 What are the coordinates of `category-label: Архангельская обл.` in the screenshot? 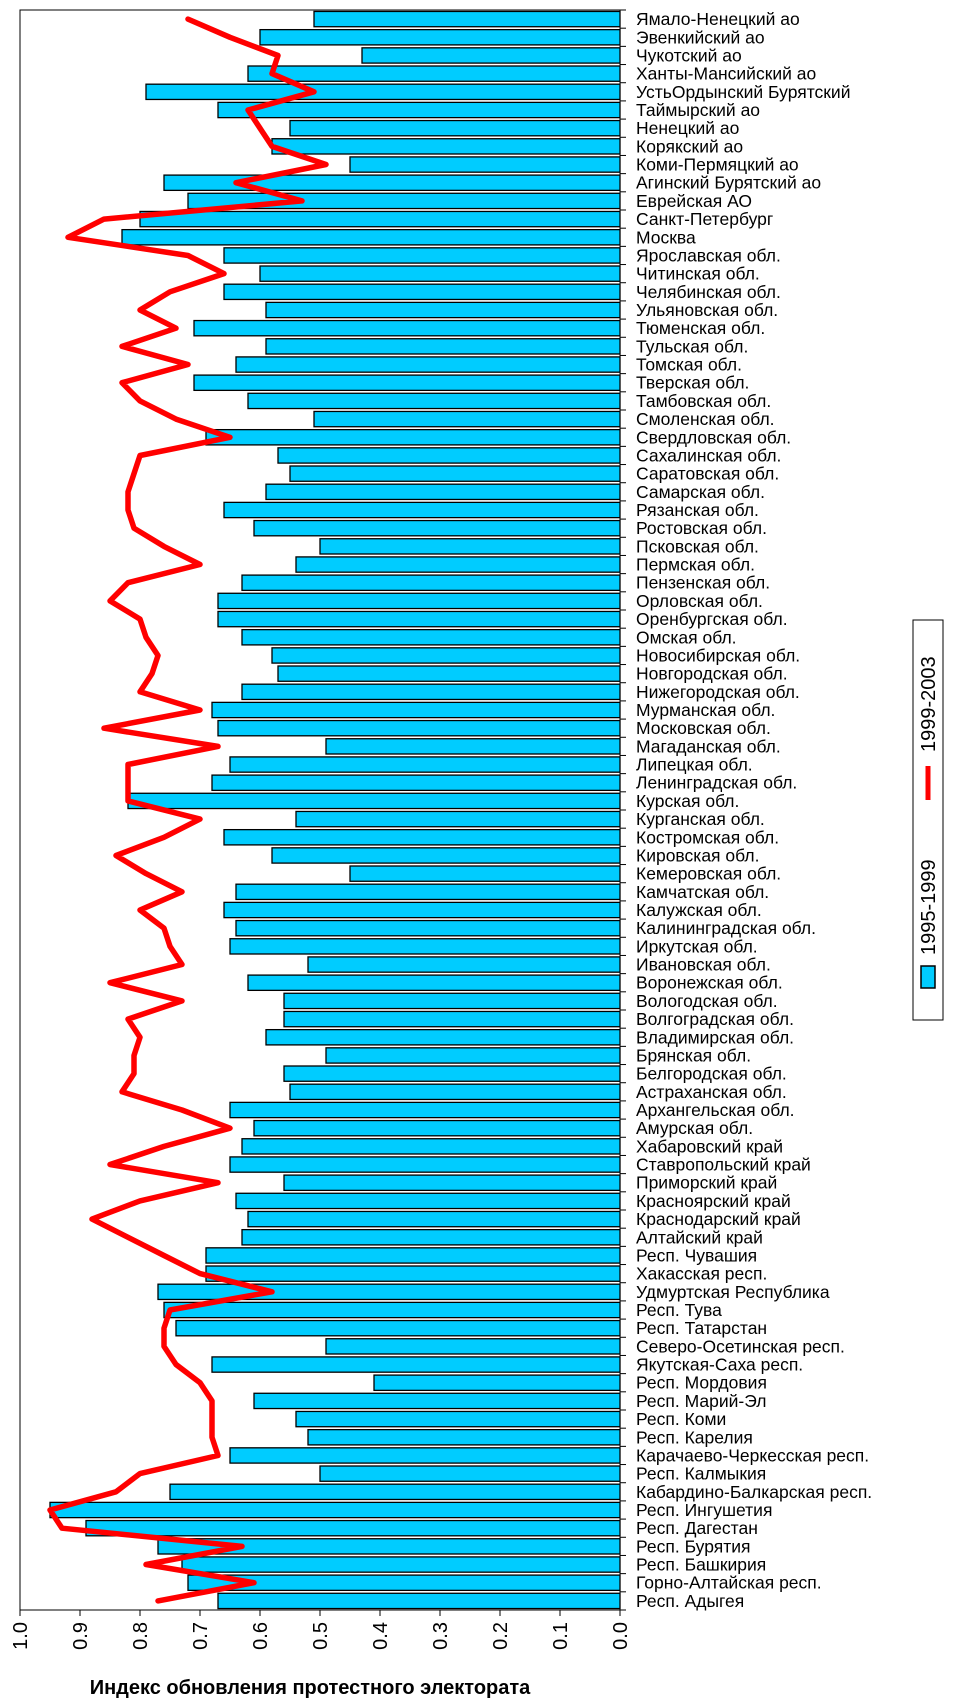 It's located at (715, 1110).